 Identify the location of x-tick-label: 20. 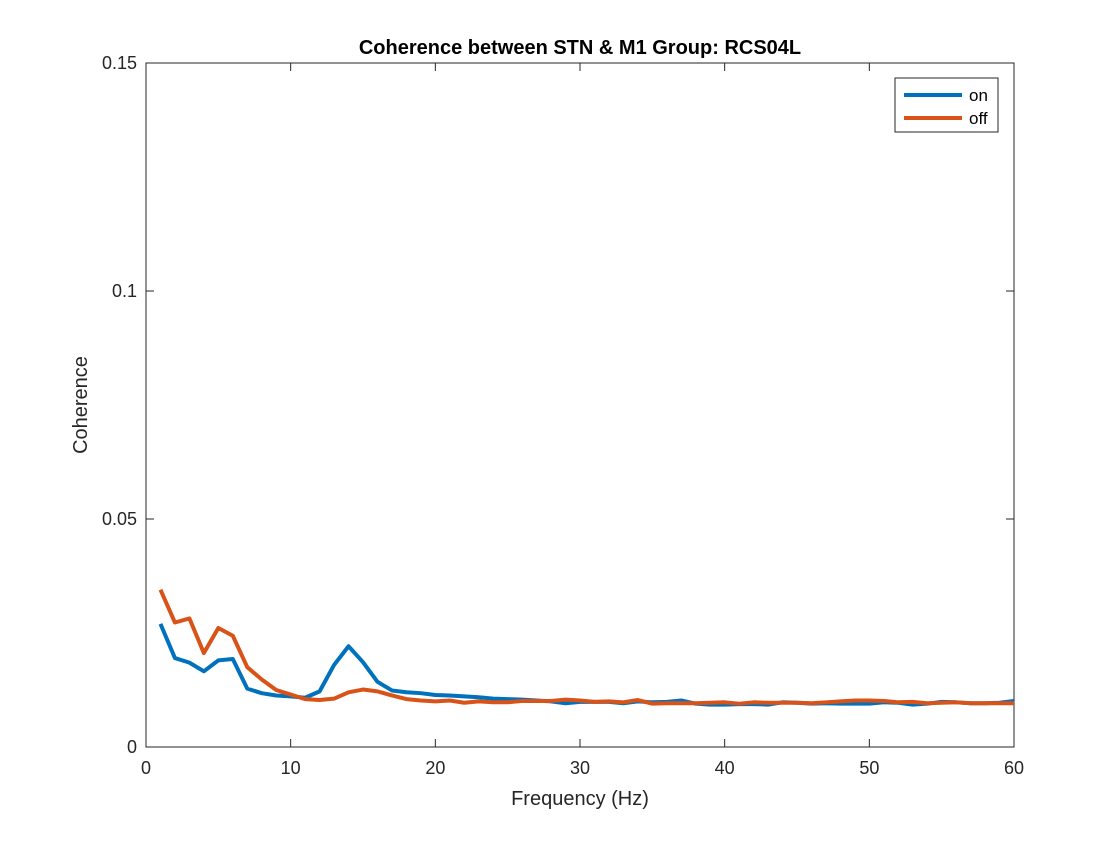
(435, 768).